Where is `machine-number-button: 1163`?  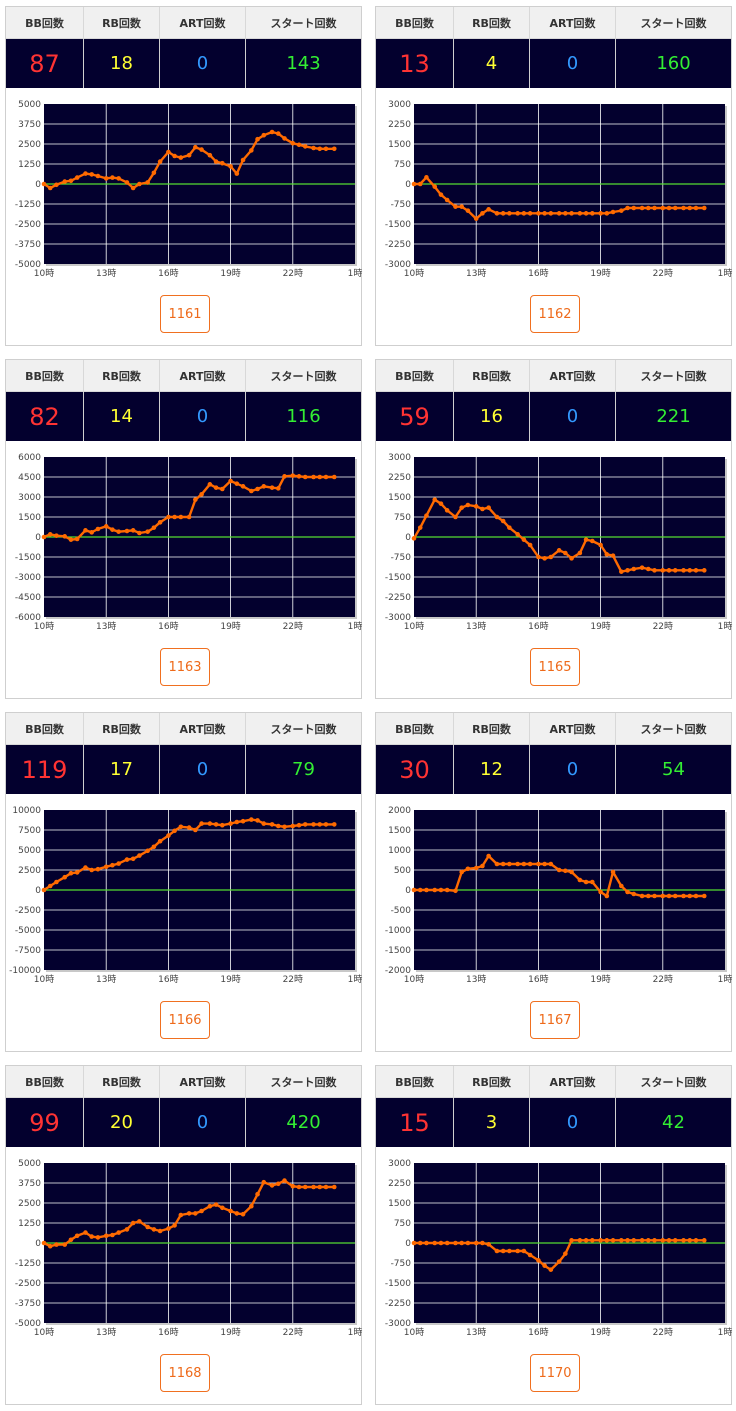 machine-number-button: 1163 is located at coordinates (185, 667).